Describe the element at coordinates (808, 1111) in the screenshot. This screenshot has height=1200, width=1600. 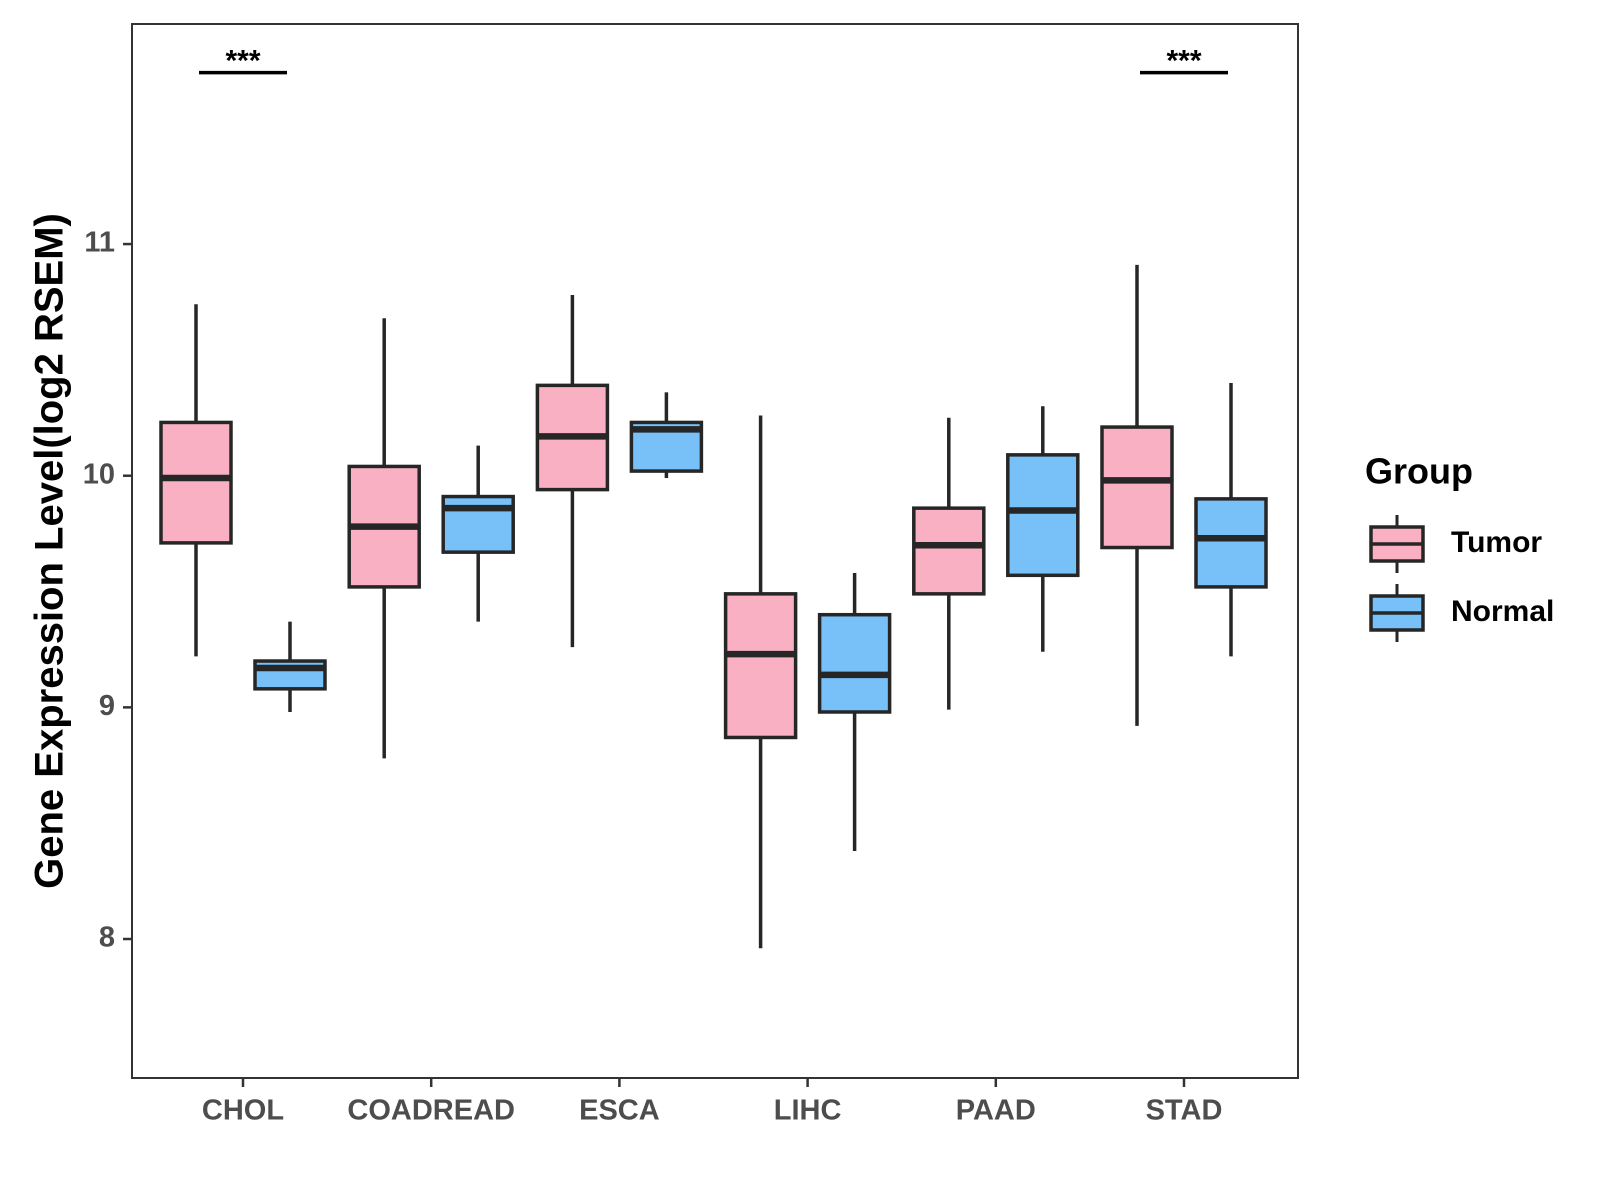
I see `x-tick-label: LIHC` at that location.